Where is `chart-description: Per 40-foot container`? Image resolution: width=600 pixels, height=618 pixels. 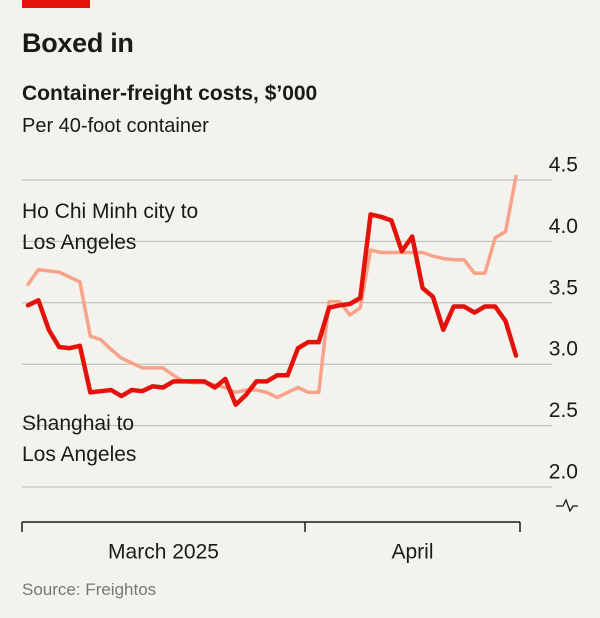 chart-description: Per 40-foot container is located at coordinates (115, 126).